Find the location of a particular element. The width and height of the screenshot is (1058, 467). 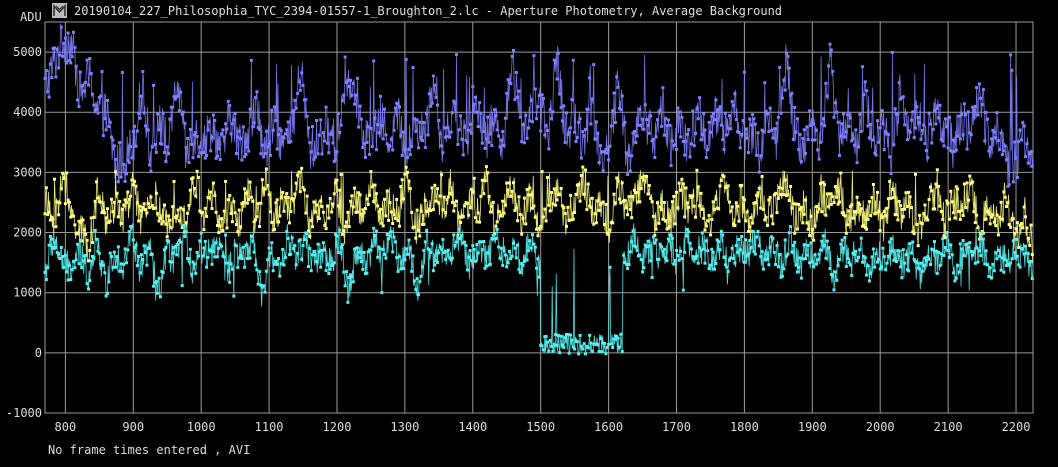

y-tick-label: 2000 is located at coordinates (27, 233).